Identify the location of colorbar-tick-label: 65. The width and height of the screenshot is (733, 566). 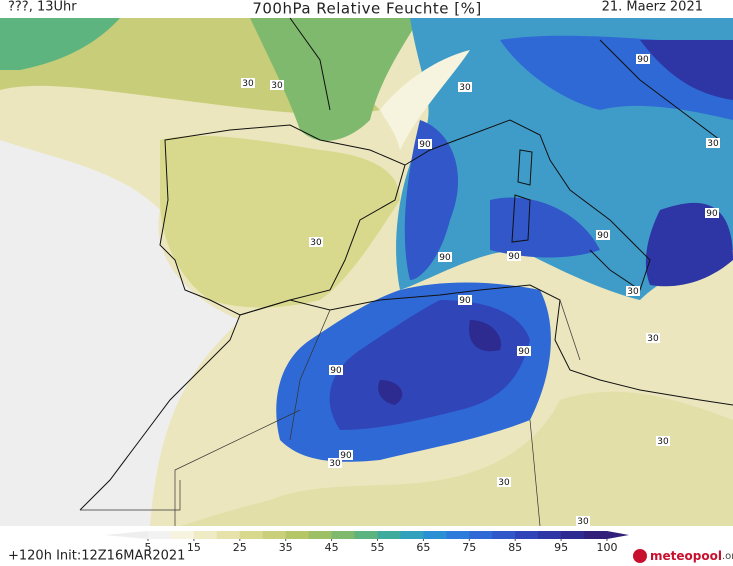
(423, 547).